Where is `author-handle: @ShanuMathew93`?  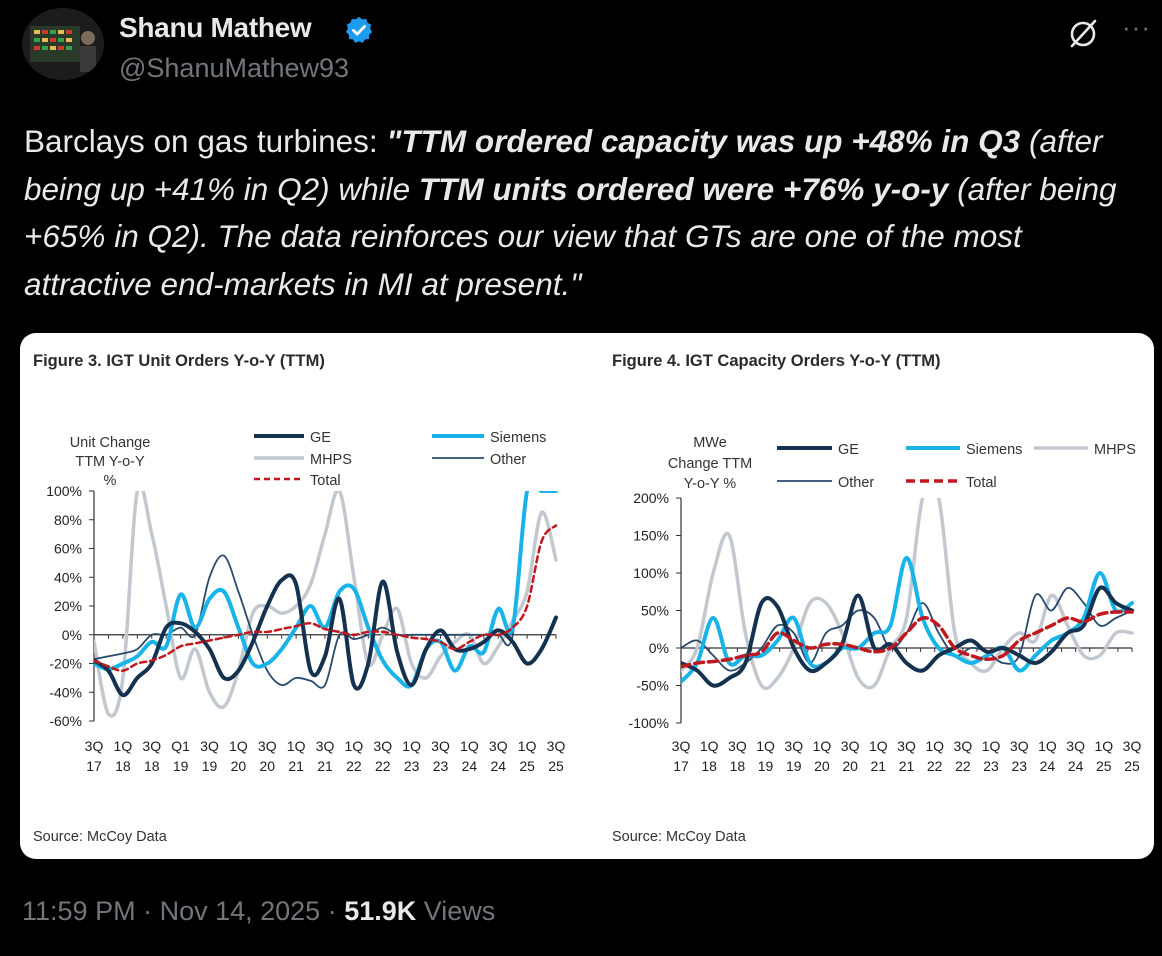 author-handle: @ShanuMathew93 is located at coordinates (234, 68).